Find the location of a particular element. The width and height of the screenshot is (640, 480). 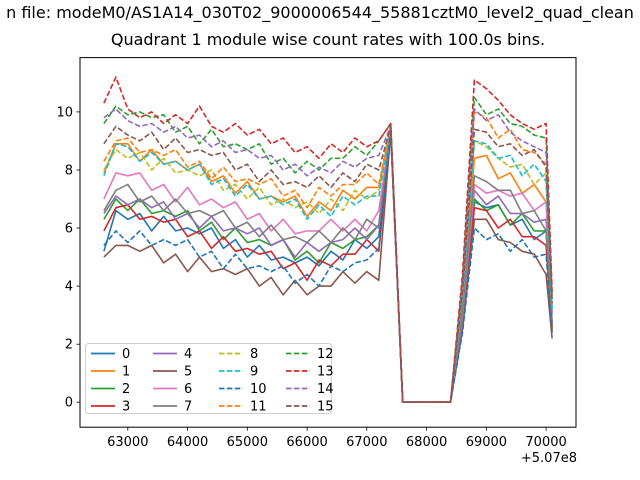

legend-label-0: 0 is located at coordinates (126, 354).